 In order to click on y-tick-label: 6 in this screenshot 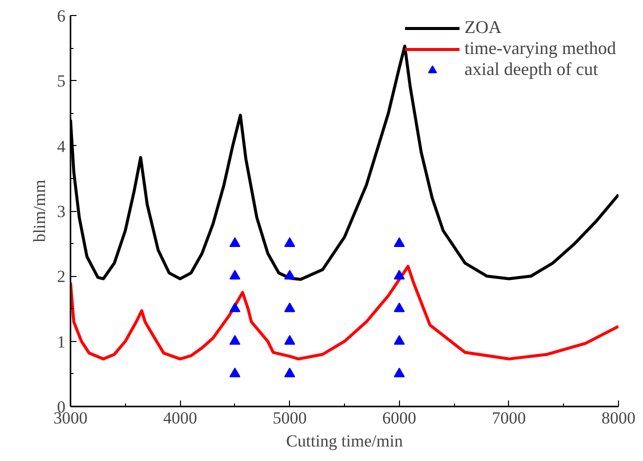, I will do `click(61, 16)`.